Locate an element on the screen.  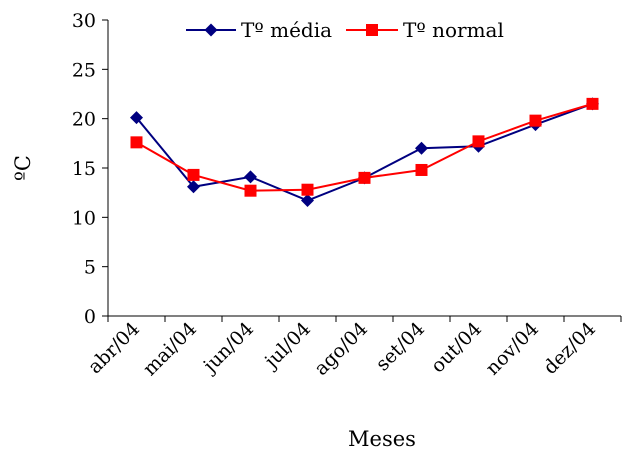
x-tick-label: ago/04 is located at coordinates (341, 349).